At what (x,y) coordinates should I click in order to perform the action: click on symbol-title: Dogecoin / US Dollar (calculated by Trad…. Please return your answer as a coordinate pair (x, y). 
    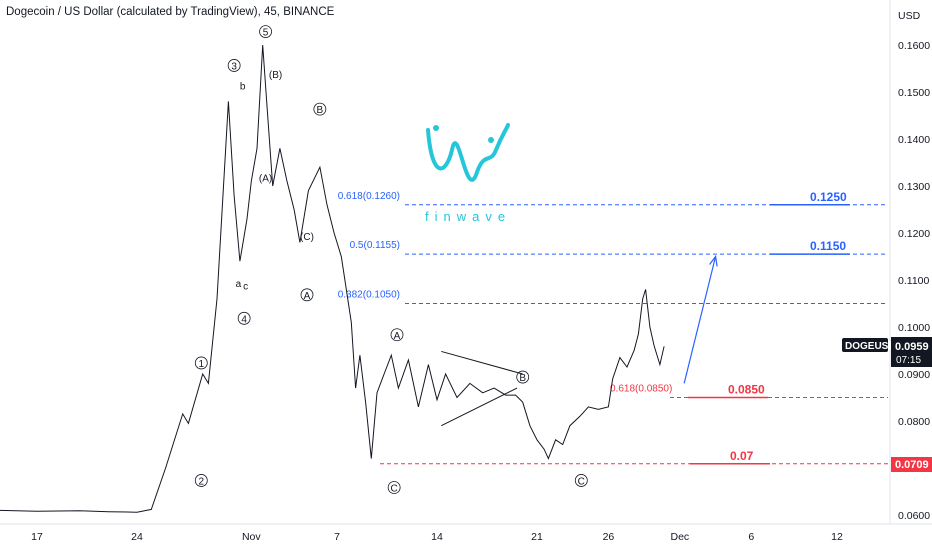
    Looking at the image, I should click on (170, 12).